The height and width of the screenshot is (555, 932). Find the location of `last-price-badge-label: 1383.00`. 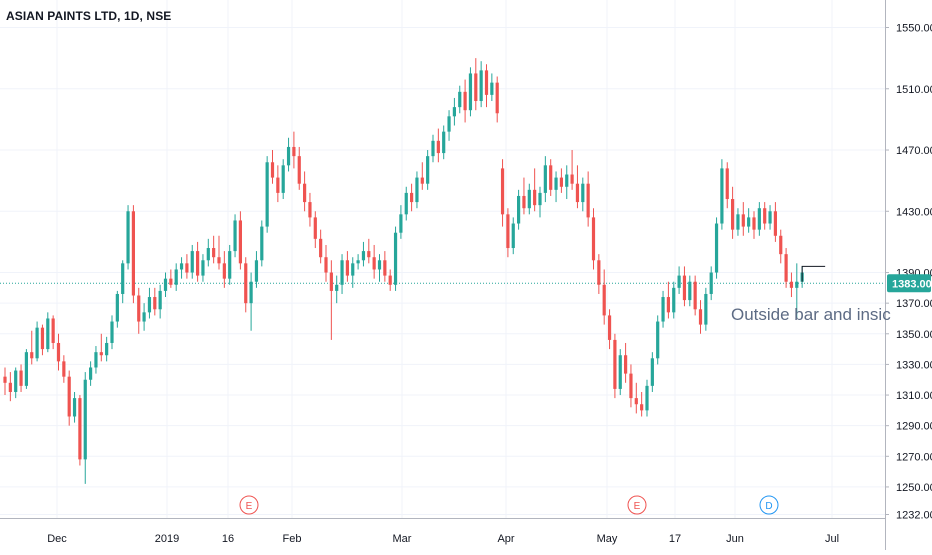

last-price-badge-label: 1383.00 is located at coordinates (912, 284).